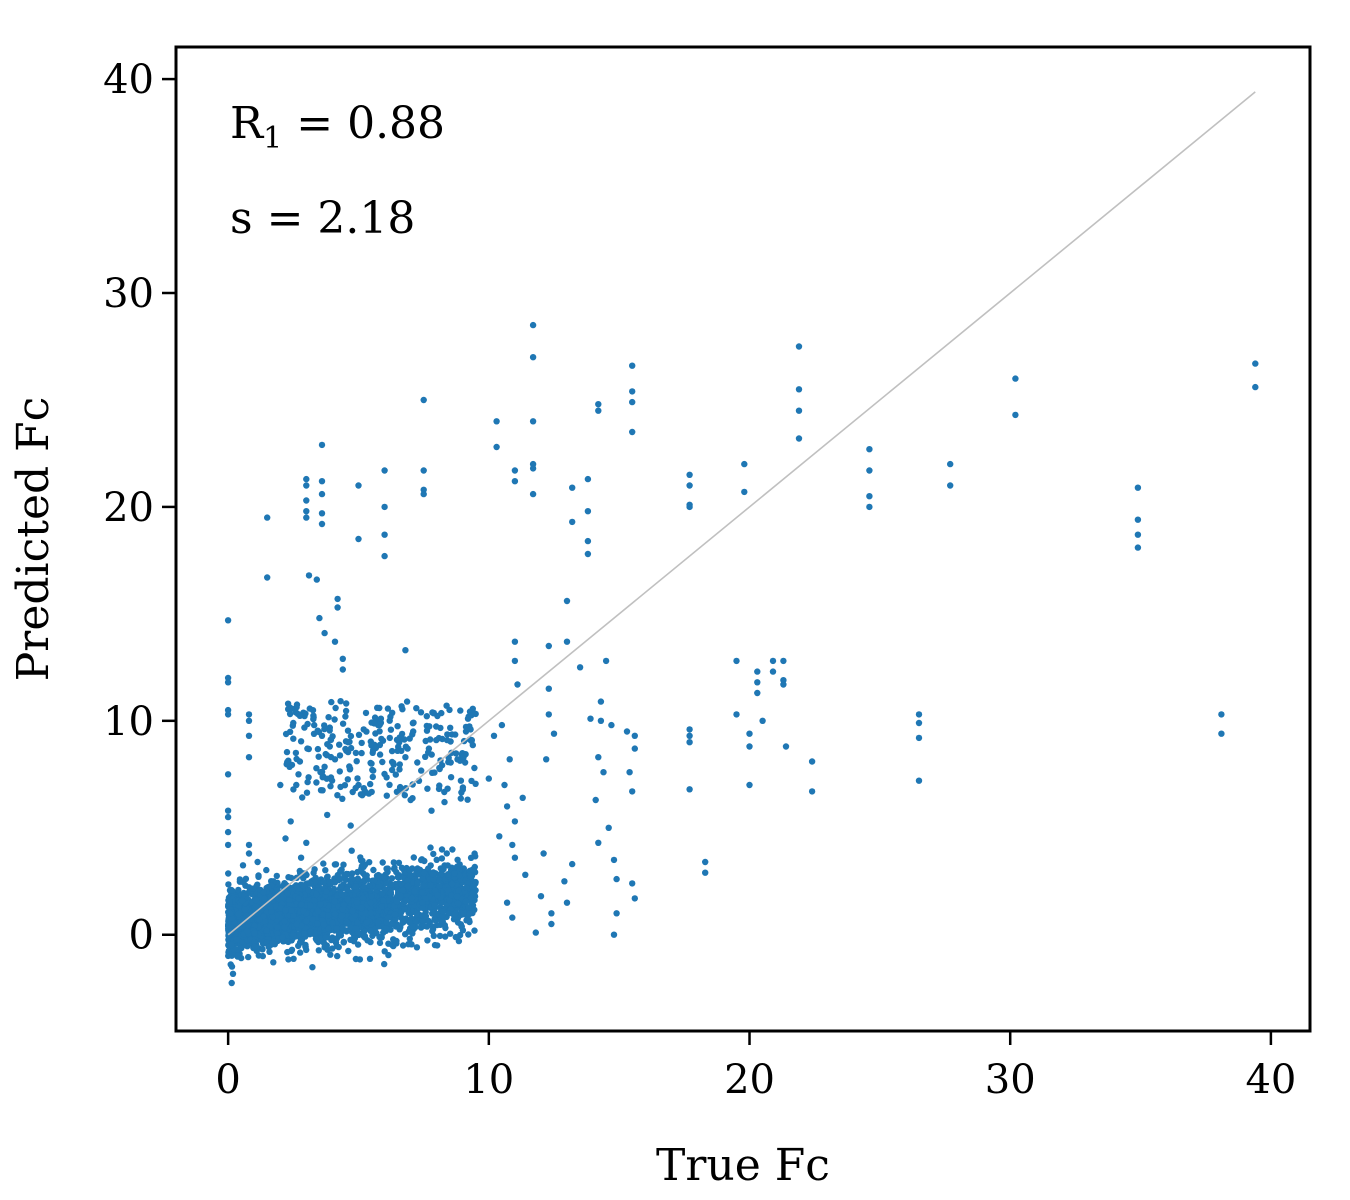 The height and width of the screenshot is (1200, 1350). What do you see at coordinates (128, 722) in the screenshot?
I see `y-tick-label: 10` at bounding box center [128, 722].